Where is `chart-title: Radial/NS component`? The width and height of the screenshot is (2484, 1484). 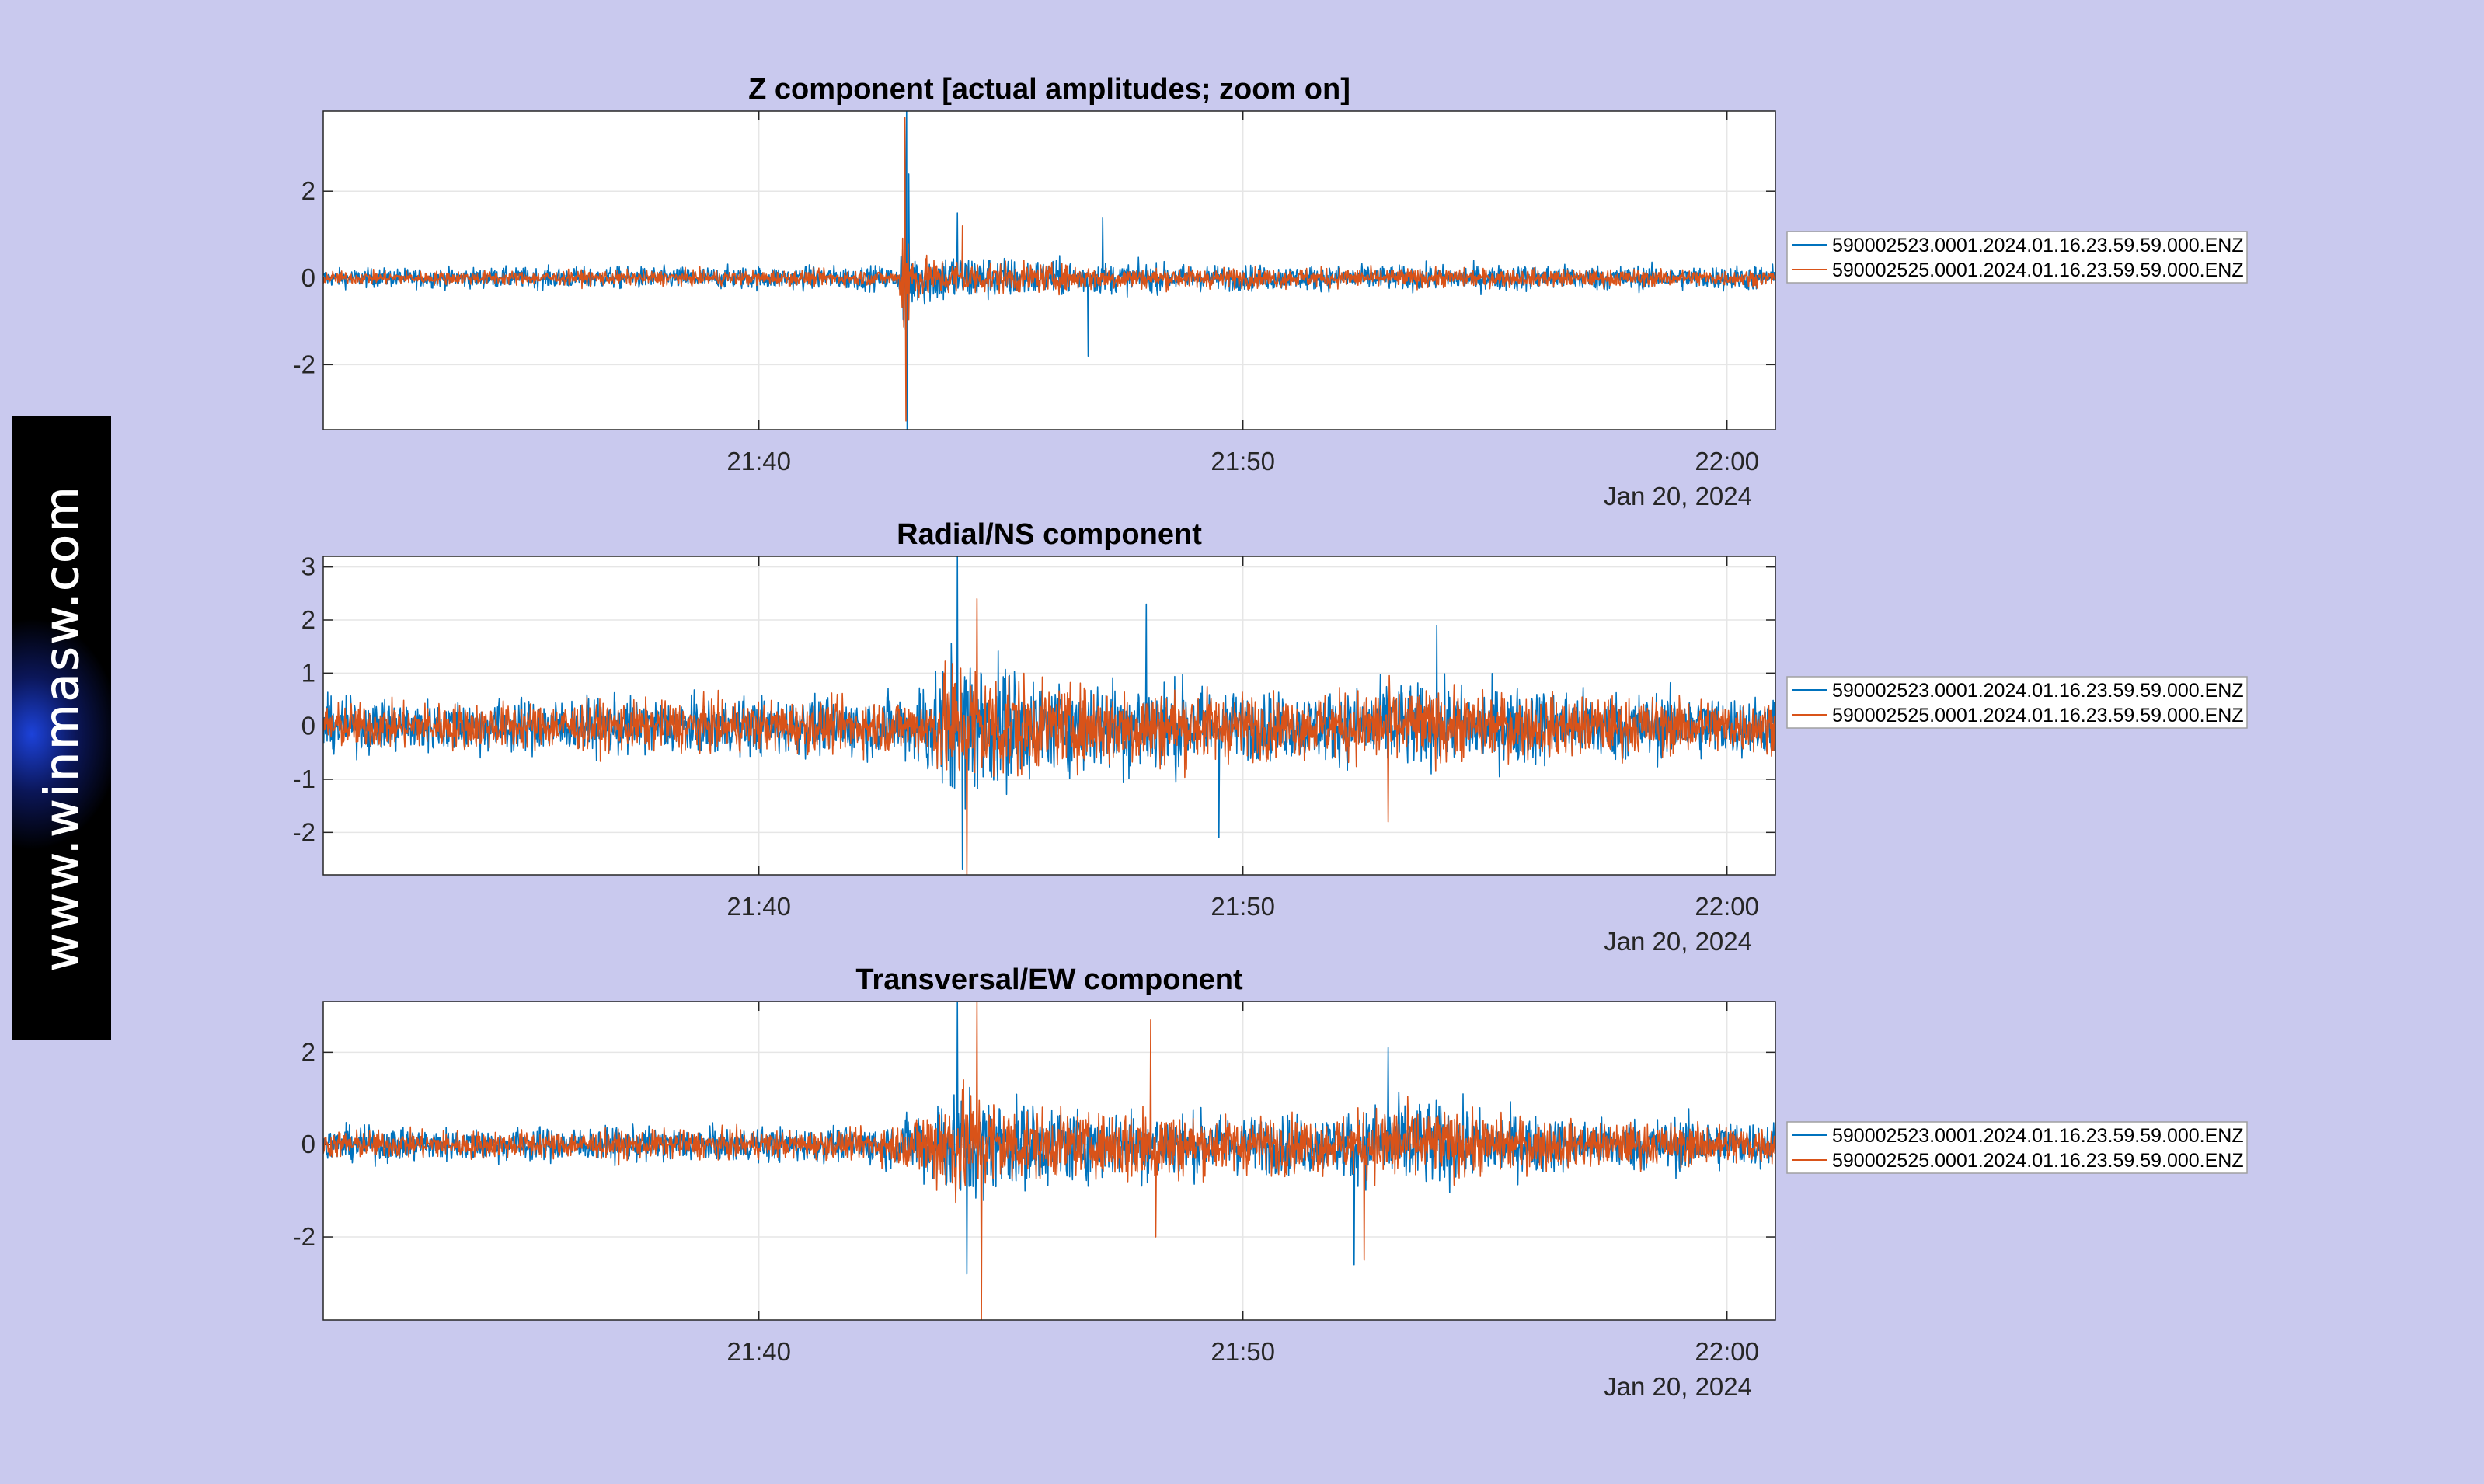
chart-title: Radial/NS component is located at coordinates (1049, 534).